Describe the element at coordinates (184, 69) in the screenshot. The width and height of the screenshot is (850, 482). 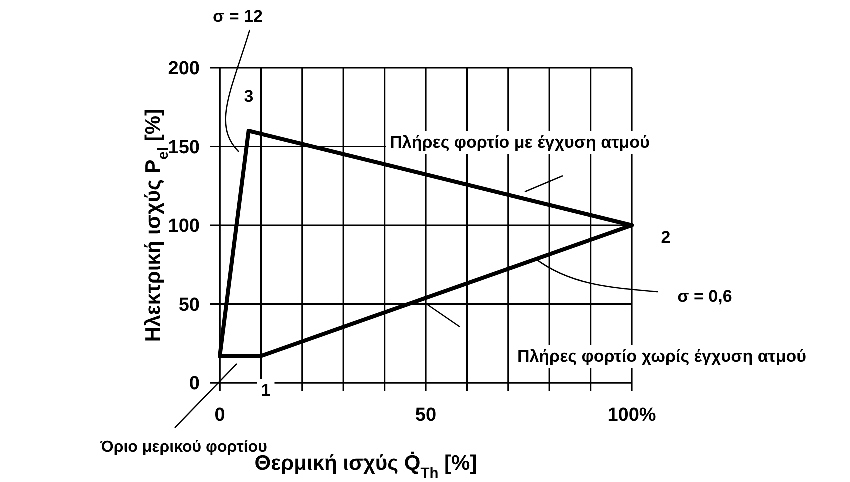
I see `y-tick-label: 200` at that location.